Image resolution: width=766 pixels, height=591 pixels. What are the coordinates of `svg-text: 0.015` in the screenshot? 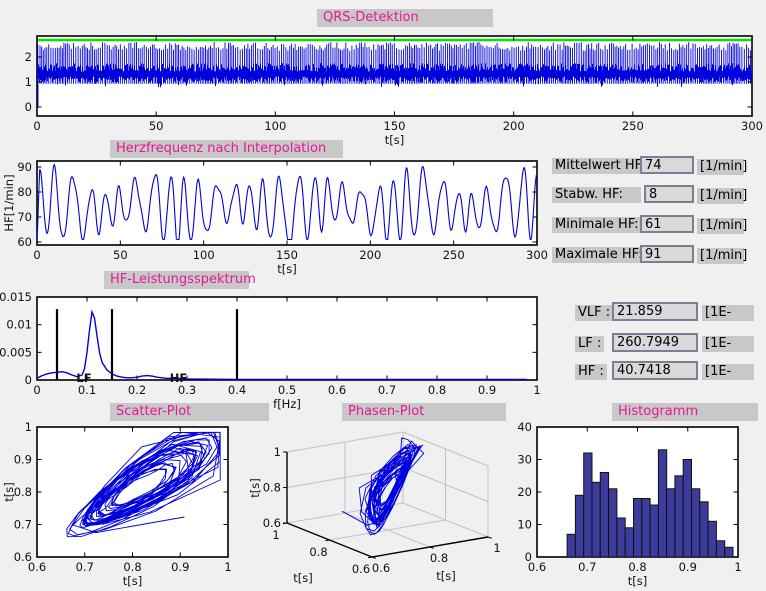 It's located at (16, 297).